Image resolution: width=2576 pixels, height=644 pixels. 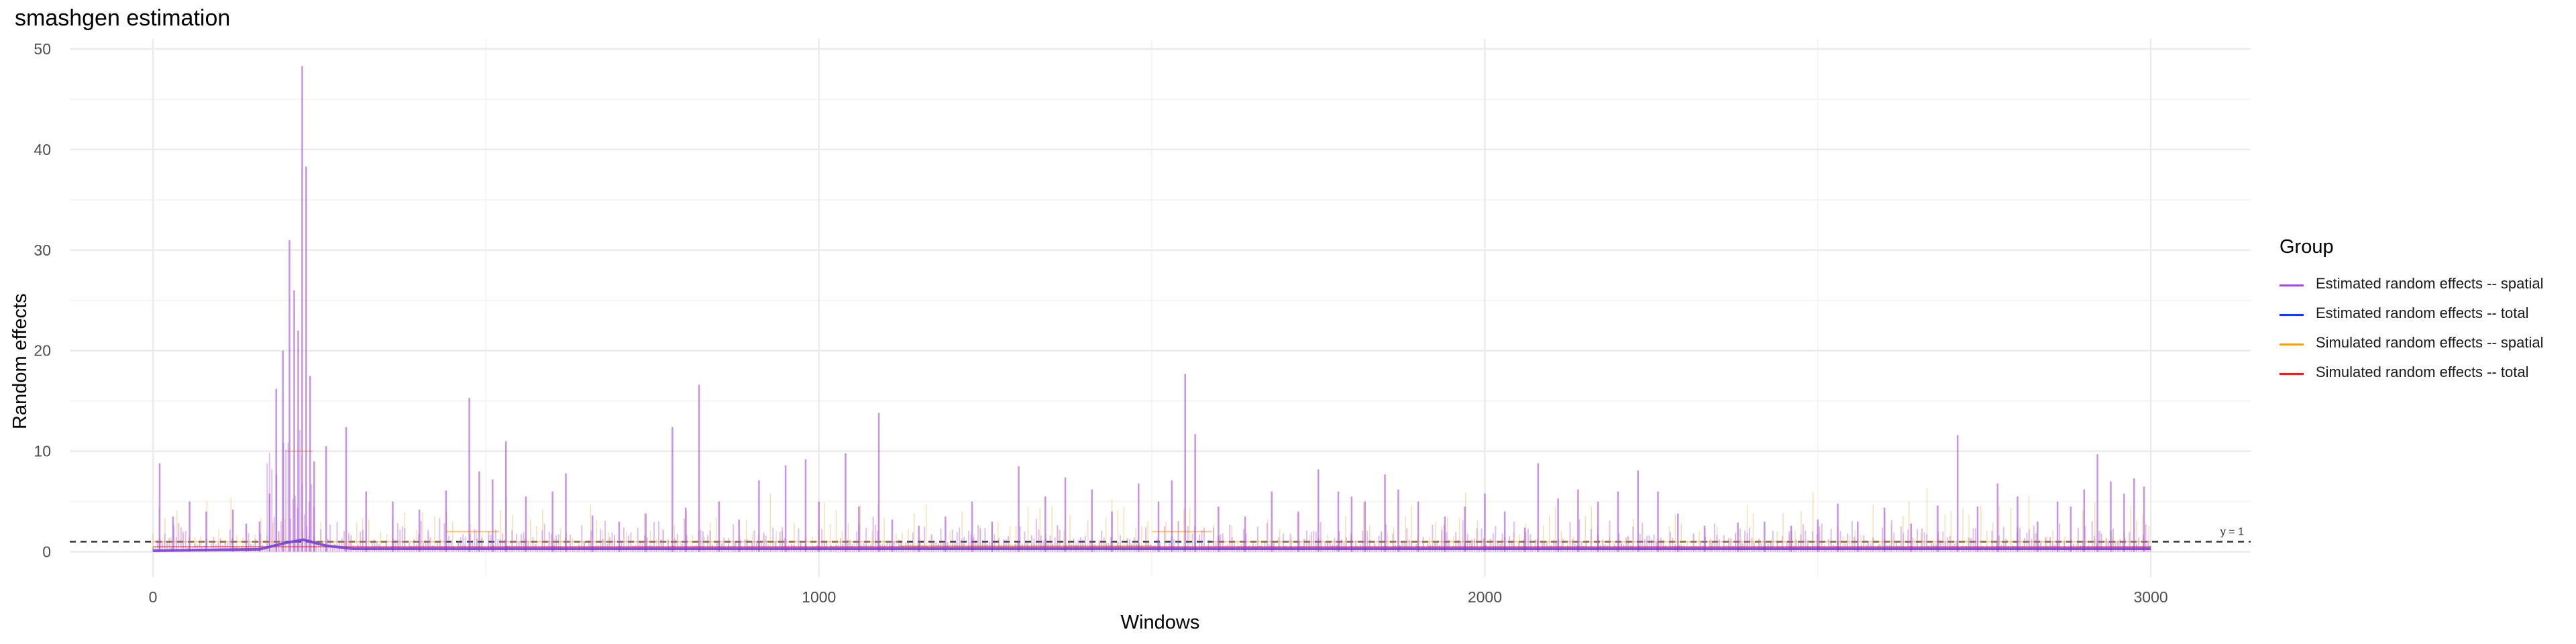 I want to click on legend-label: Simulated random effects -- spatial, so click(x=2430, y=342).